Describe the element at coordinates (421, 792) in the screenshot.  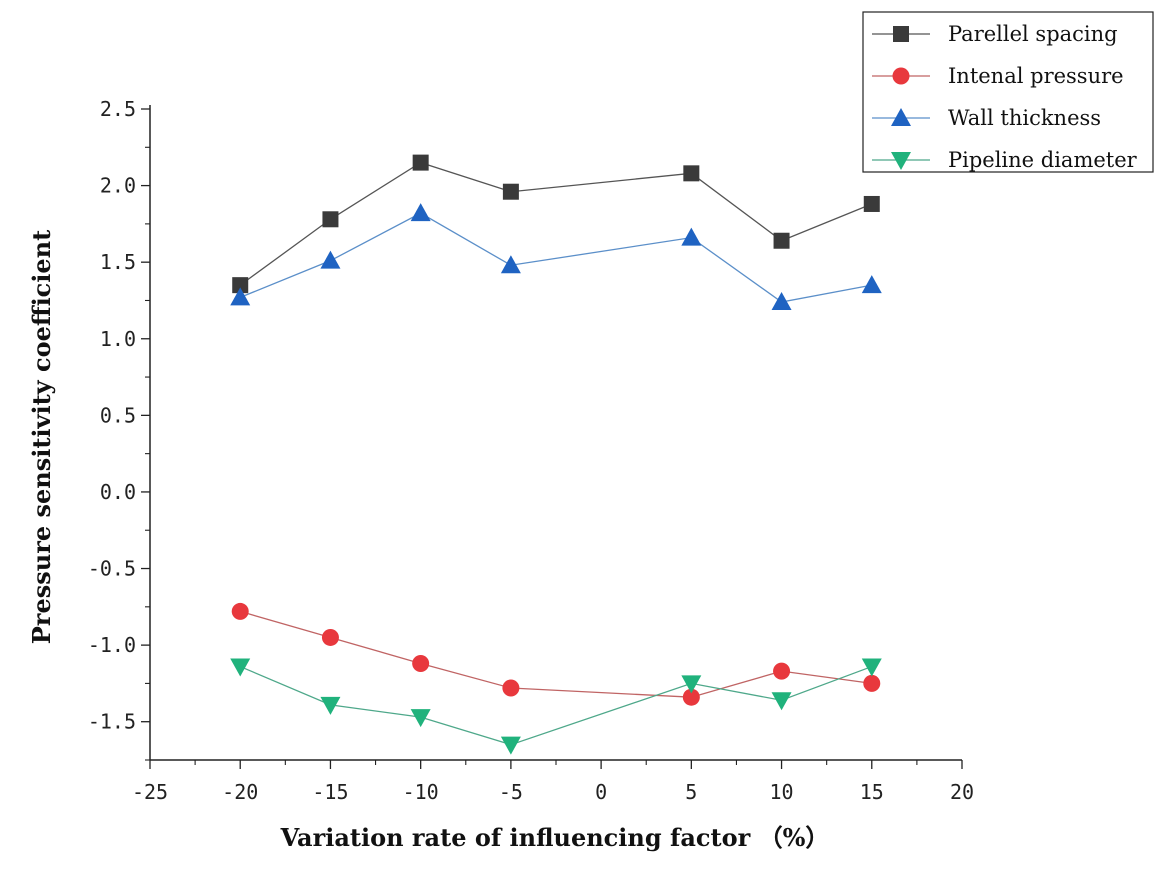
I see `x-tick-label: -10` at that location.